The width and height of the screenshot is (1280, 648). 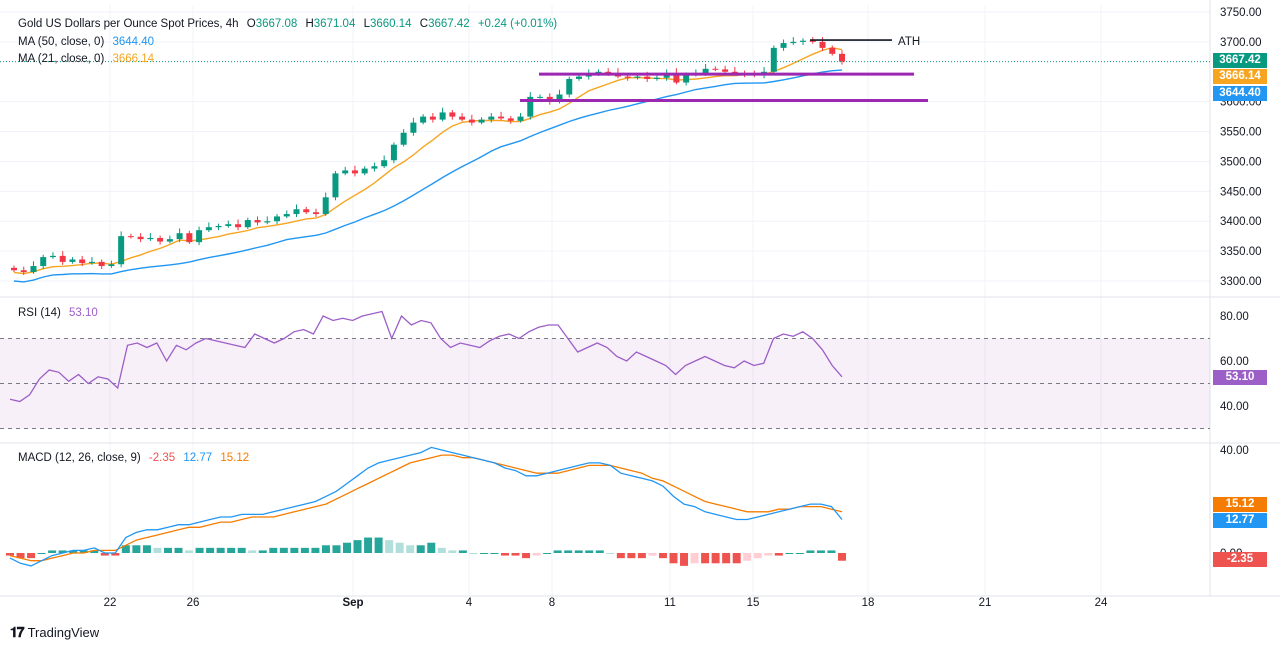 I want to click on ohlc-high: 3671.04, so click(x=334, y=24).